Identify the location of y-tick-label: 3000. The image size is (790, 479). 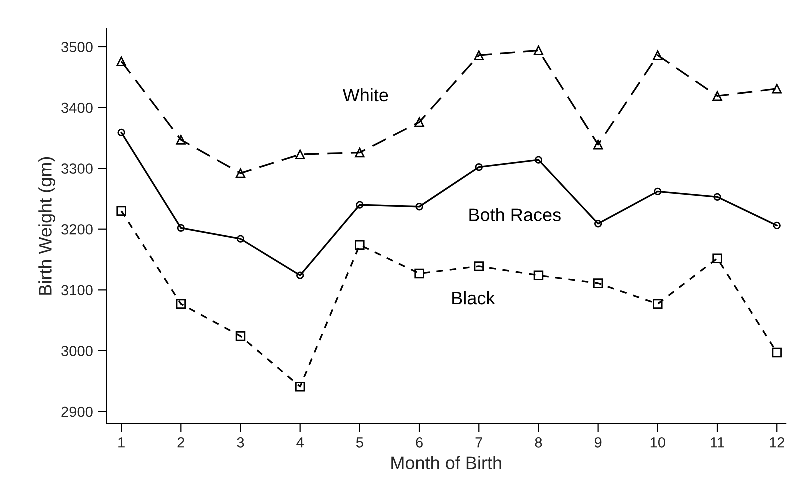
(77, 351).